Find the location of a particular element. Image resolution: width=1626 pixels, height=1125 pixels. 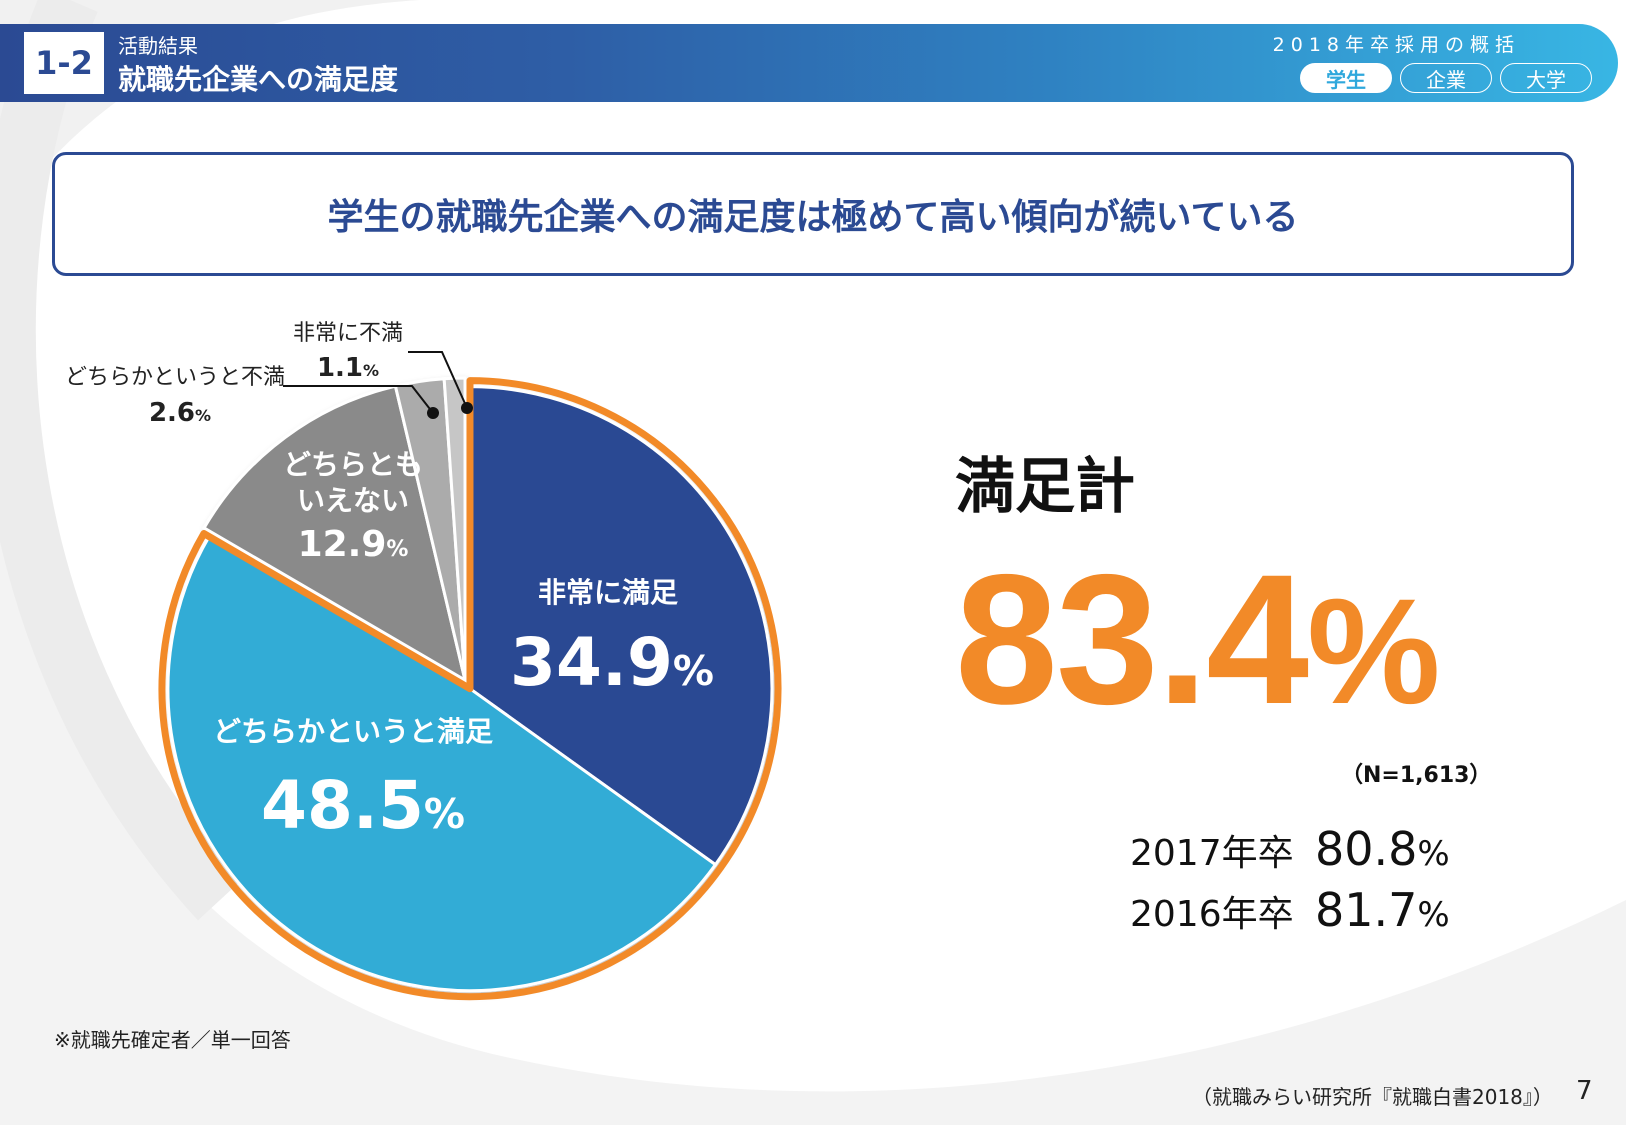

slice-label: どちらとも is located at coordinates (353, 464).